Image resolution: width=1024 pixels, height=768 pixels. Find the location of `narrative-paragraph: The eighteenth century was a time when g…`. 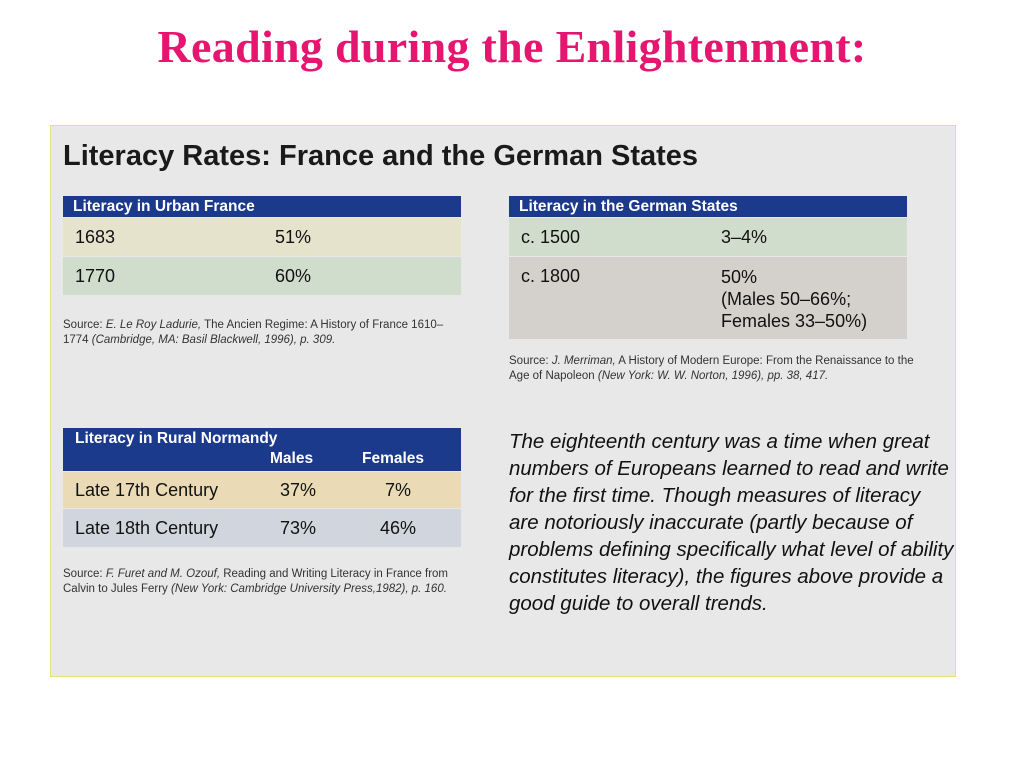

narrative-paragraph: The eighteenth century was a time when g… is located at coordinates (731, 522).